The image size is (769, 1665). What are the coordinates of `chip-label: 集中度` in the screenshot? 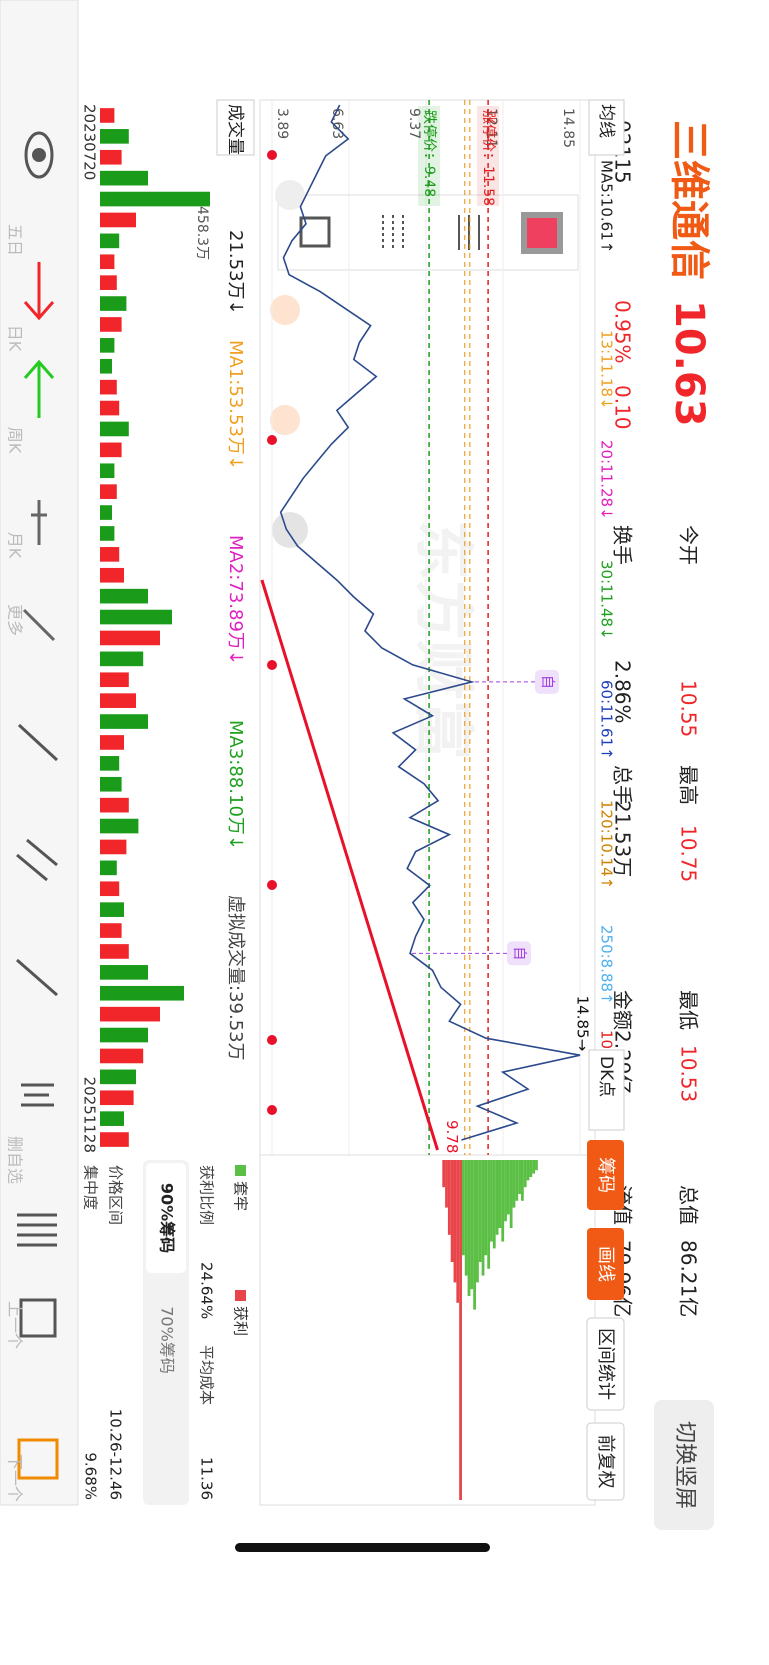 It's located at (91, 1187).